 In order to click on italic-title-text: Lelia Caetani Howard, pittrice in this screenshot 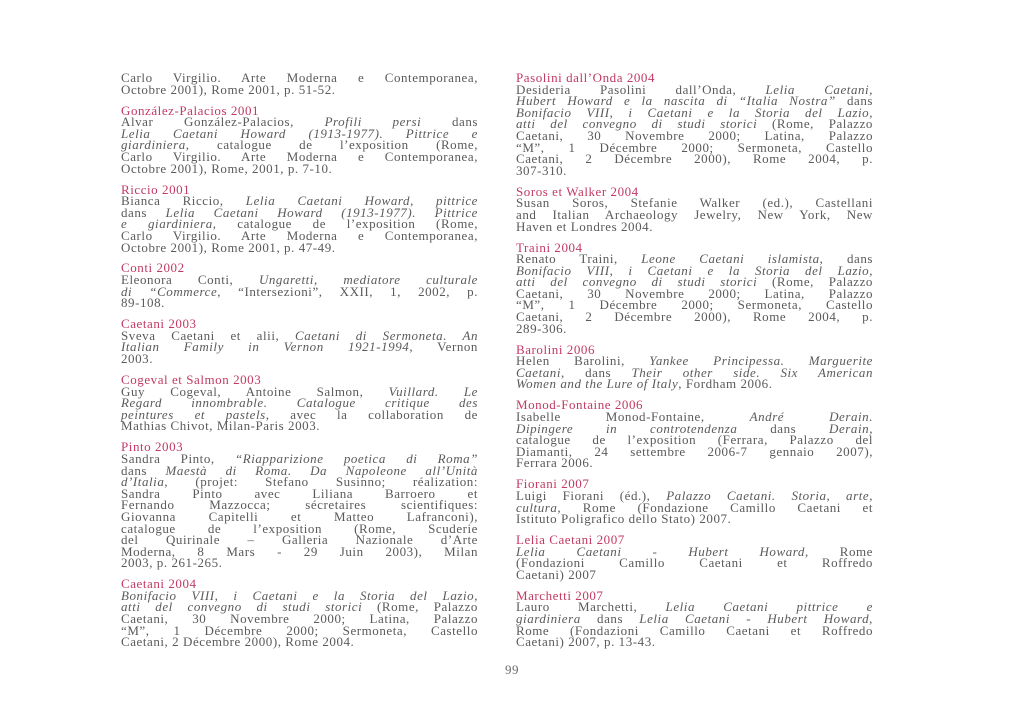, I will do `click(362, 201)`.